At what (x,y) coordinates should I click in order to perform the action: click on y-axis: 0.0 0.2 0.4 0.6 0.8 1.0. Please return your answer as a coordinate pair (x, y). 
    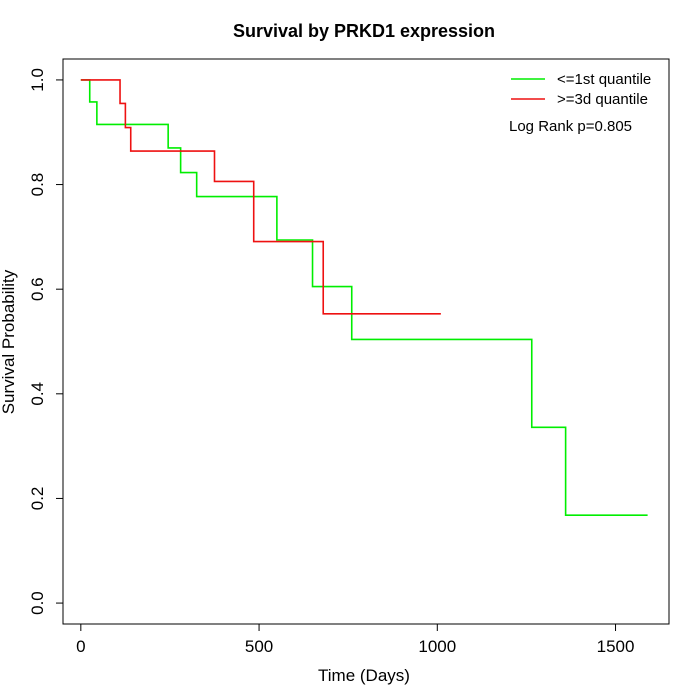
    Looking at the image, I should click on (46, 341).